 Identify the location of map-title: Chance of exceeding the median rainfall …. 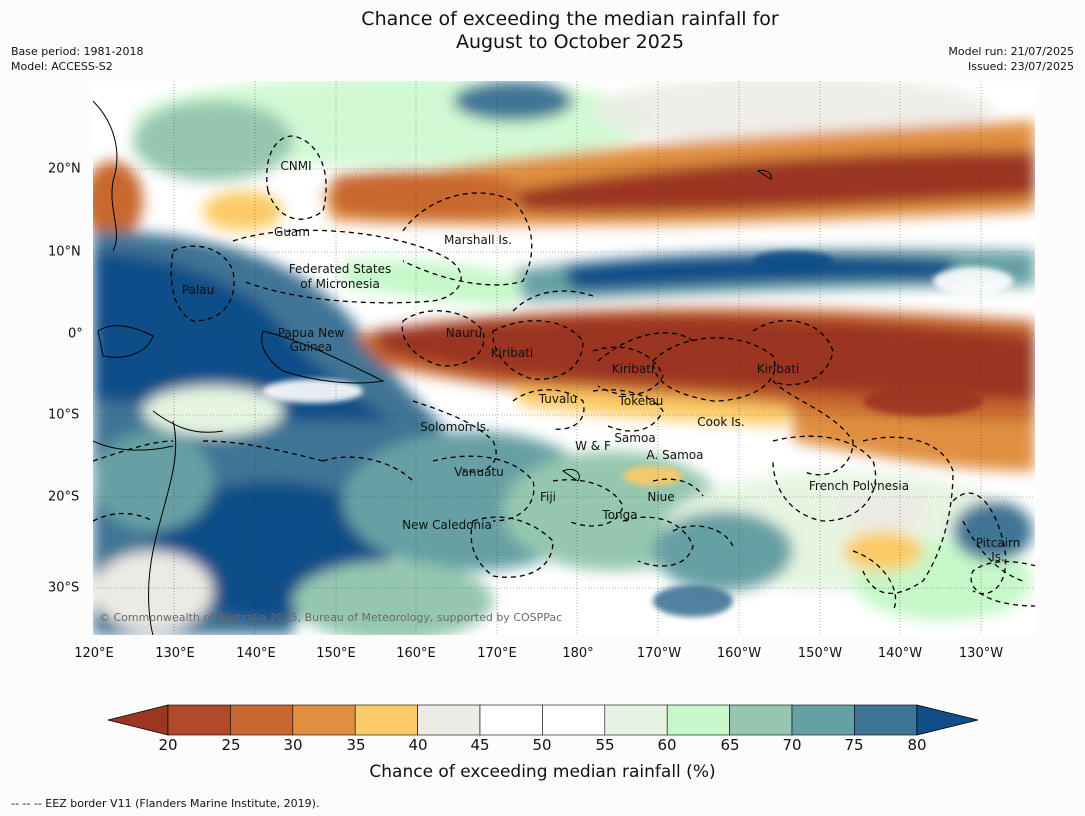
(542, 31).